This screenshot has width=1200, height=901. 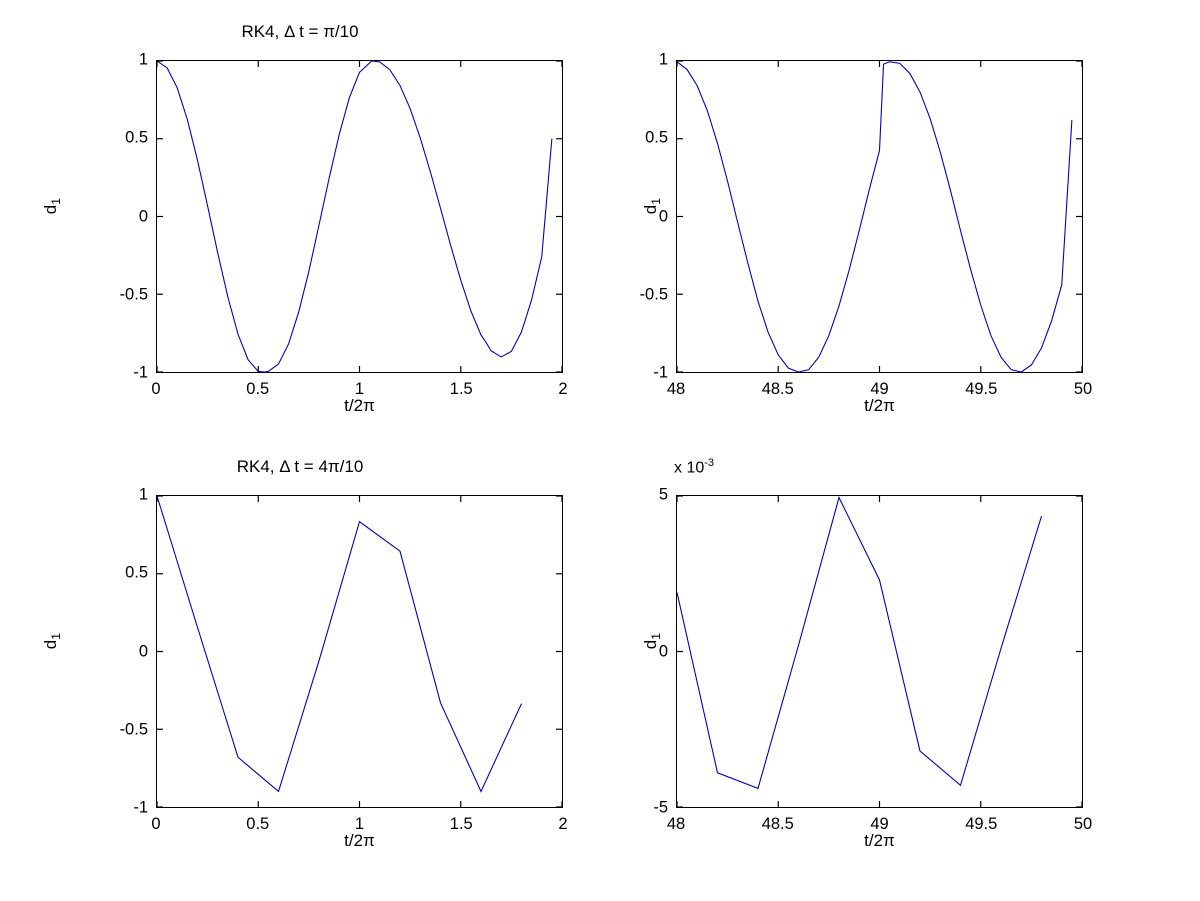 I want to click on x-axis-label-top-left: t/2π, so click(x=359, y=405).